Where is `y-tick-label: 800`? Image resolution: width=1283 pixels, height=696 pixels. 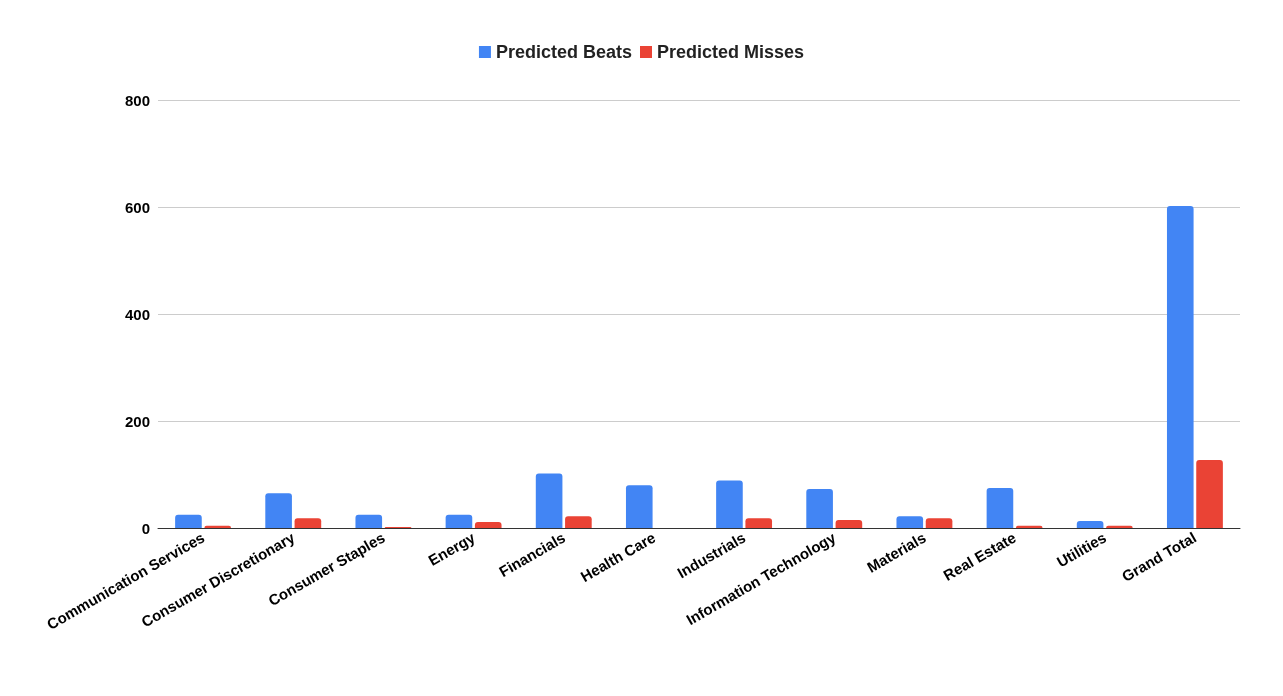 y-tick-label: 800 is located at coordinates (137, 100).